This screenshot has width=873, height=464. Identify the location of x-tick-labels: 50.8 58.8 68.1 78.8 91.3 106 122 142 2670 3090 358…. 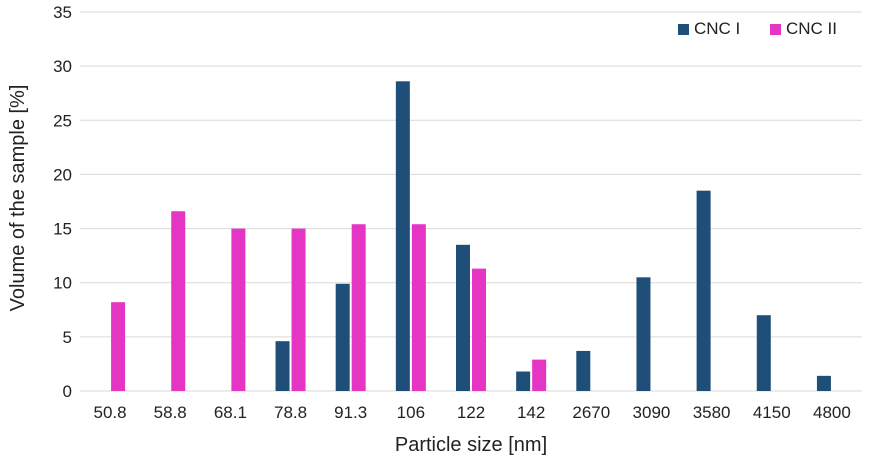
(472, 412).